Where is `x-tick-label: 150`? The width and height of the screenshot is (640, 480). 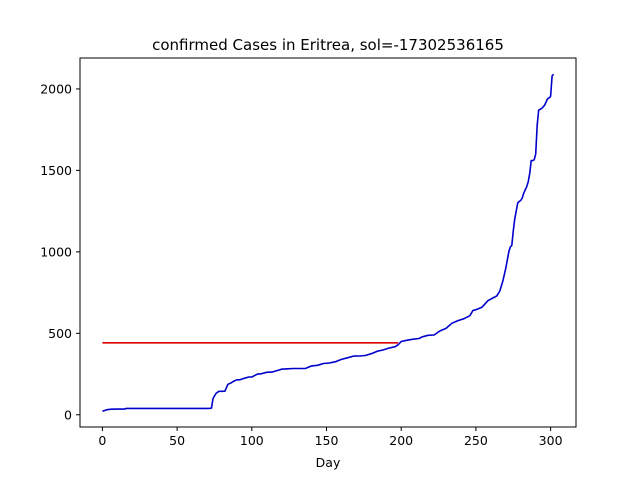 x-tick-label: 150 is located at coordinates (327, 440).